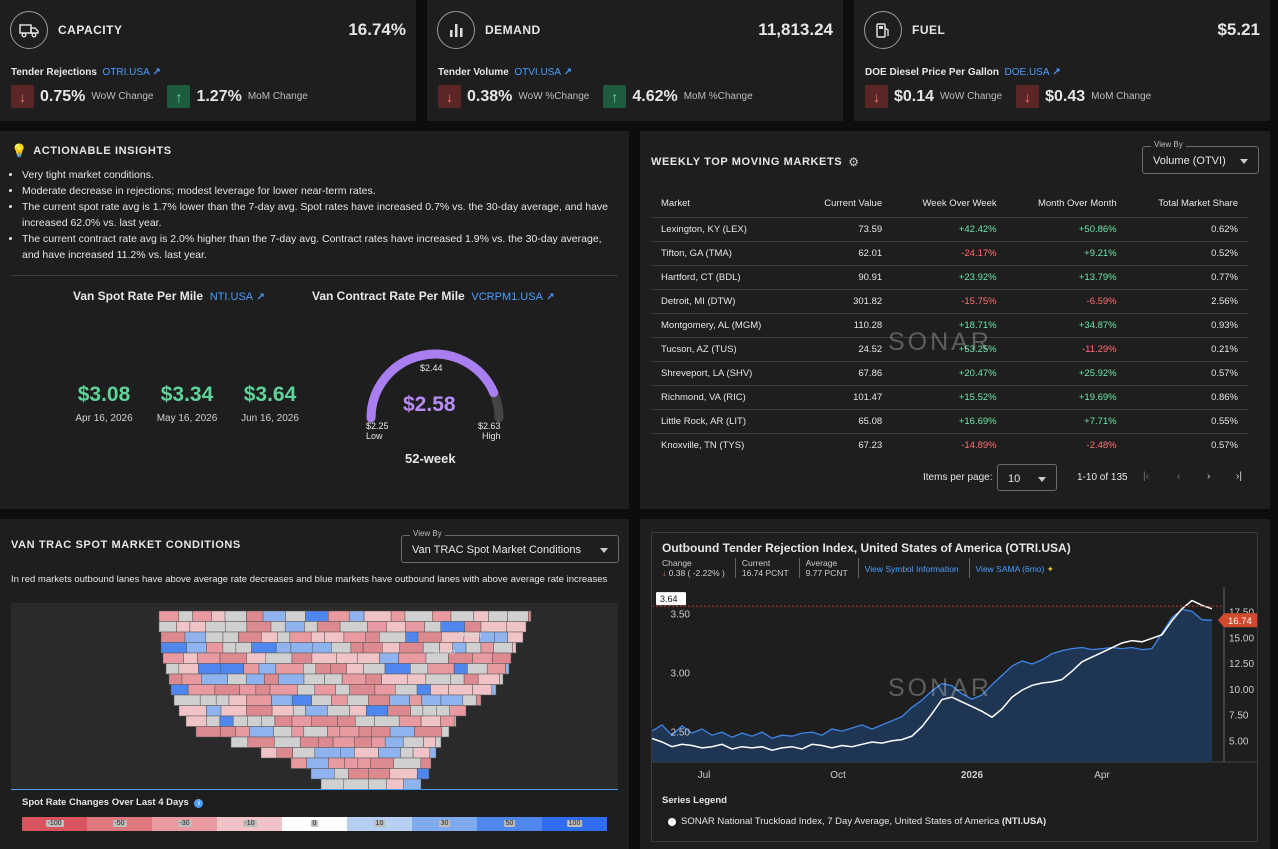 This screenshot has height=849, width=1278. What do you see at coordinates (1179, 476) in the screenshot?
I see `prev-page-icon: ‹` at bounding box center [1179, 476].